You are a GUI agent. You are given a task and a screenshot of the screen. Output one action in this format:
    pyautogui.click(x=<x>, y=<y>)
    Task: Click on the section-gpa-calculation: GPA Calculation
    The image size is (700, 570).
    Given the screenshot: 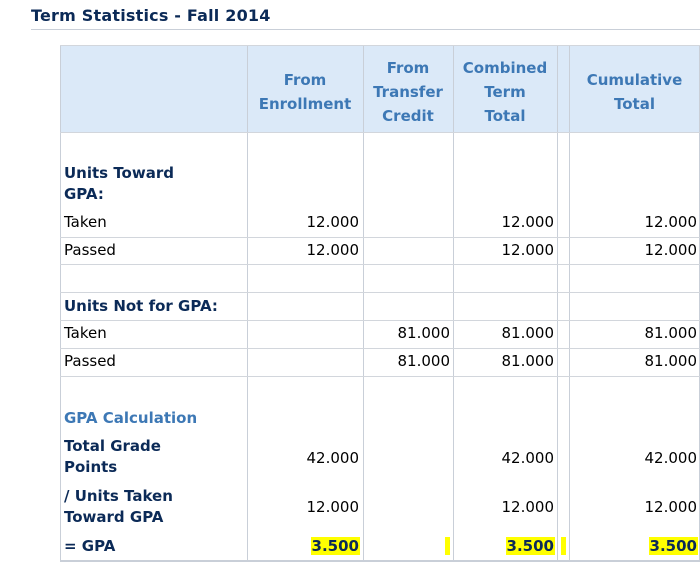 What is the action you would take?
    pyautogui.click(x=131, y=418)
    